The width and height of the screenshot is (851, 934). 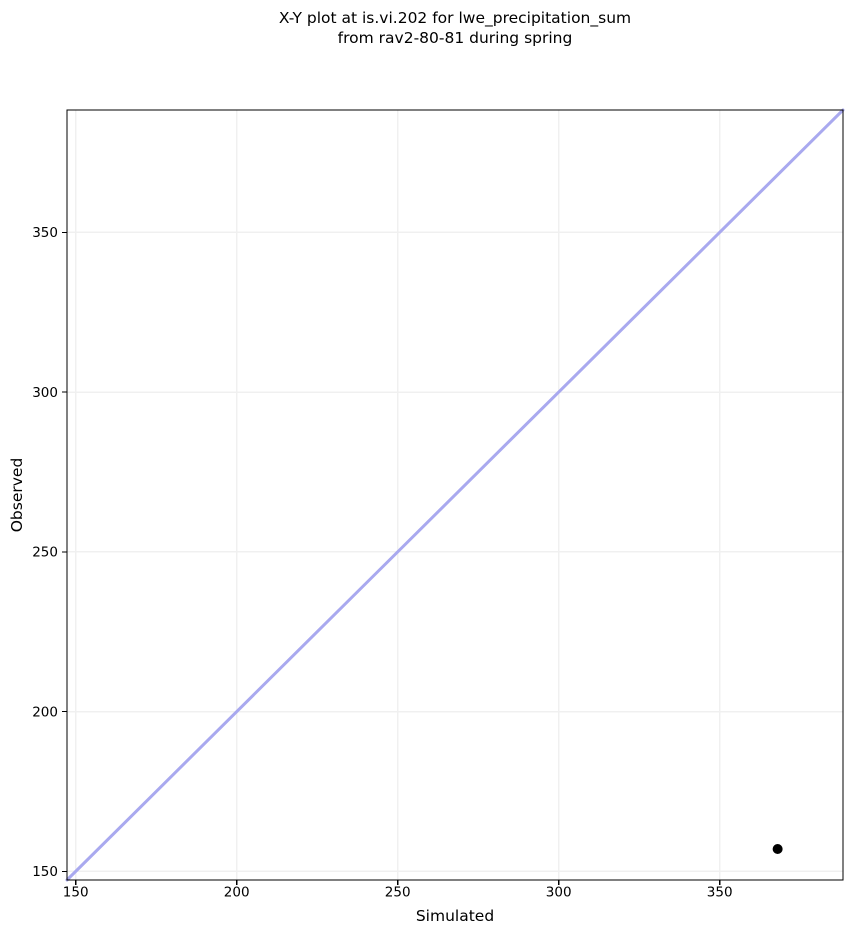 What do you see at coordinates (455, 916) in the screenshot?
I see `x-axis-label: Simulated` at bounding box center [455, 916].